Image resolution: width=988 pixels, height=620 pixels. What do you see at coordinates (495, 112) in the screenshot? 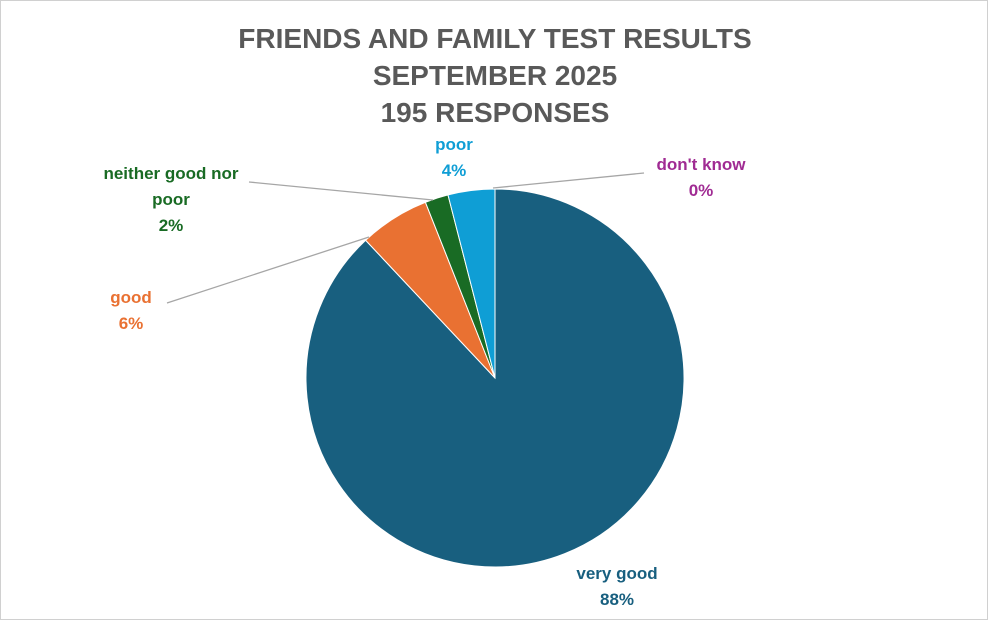
I see `chart-subtitle: 195 RESPONSES` at bounding box center [495, 112].